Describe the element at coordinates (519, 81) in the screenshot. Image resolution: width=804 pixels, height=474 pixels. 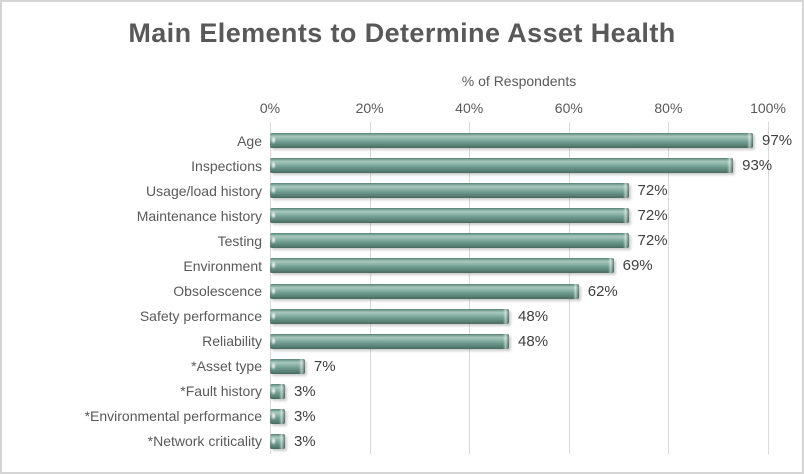
I see `value-axis-title: % of Respondents` at that location.